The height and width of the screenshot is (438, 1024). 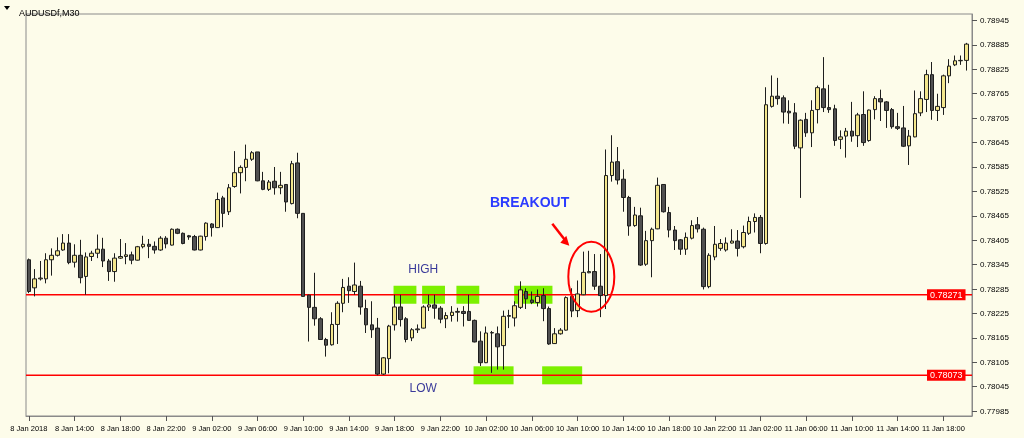 What do you see at coordinates (995, 21) in the screenshot?
I see `y-tick-label: 0.78945` at bounding box center [995, 21].